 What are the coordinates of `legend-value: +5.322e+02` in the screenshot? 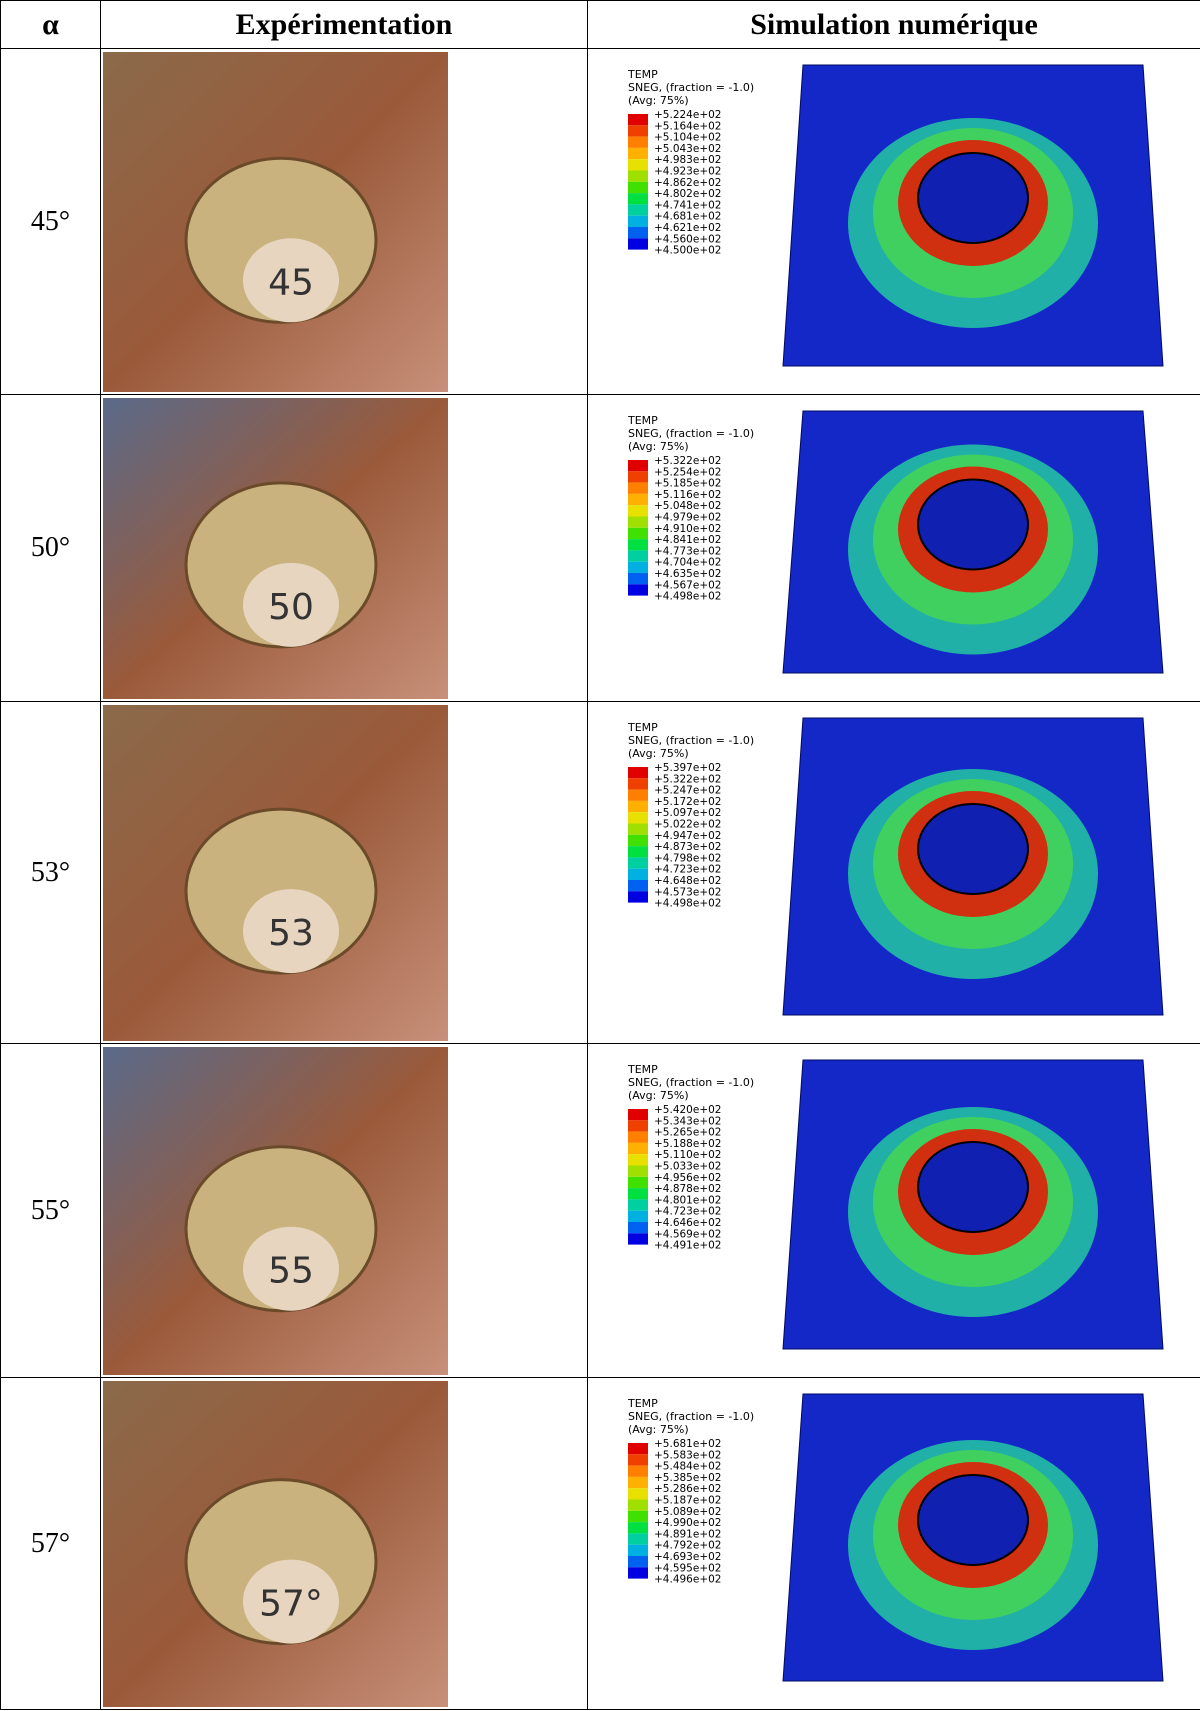 It's located at (687, 779).